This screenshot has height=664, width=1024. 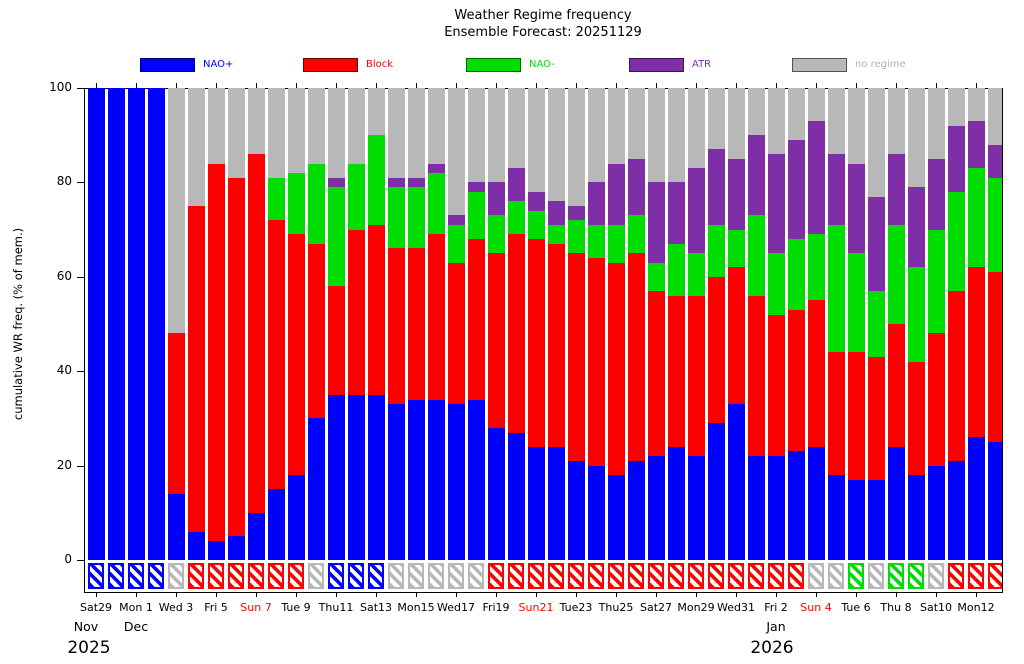 I want to click on y-tick-label: 80, so click(x=64, y=181).